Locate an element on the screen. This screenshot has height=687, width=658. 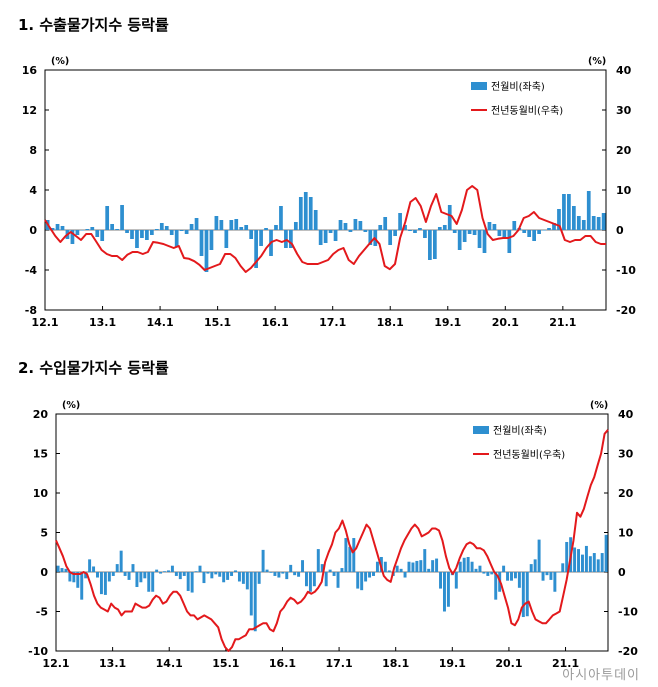
legend-bar-swatch is located at coordinates (481, 430).